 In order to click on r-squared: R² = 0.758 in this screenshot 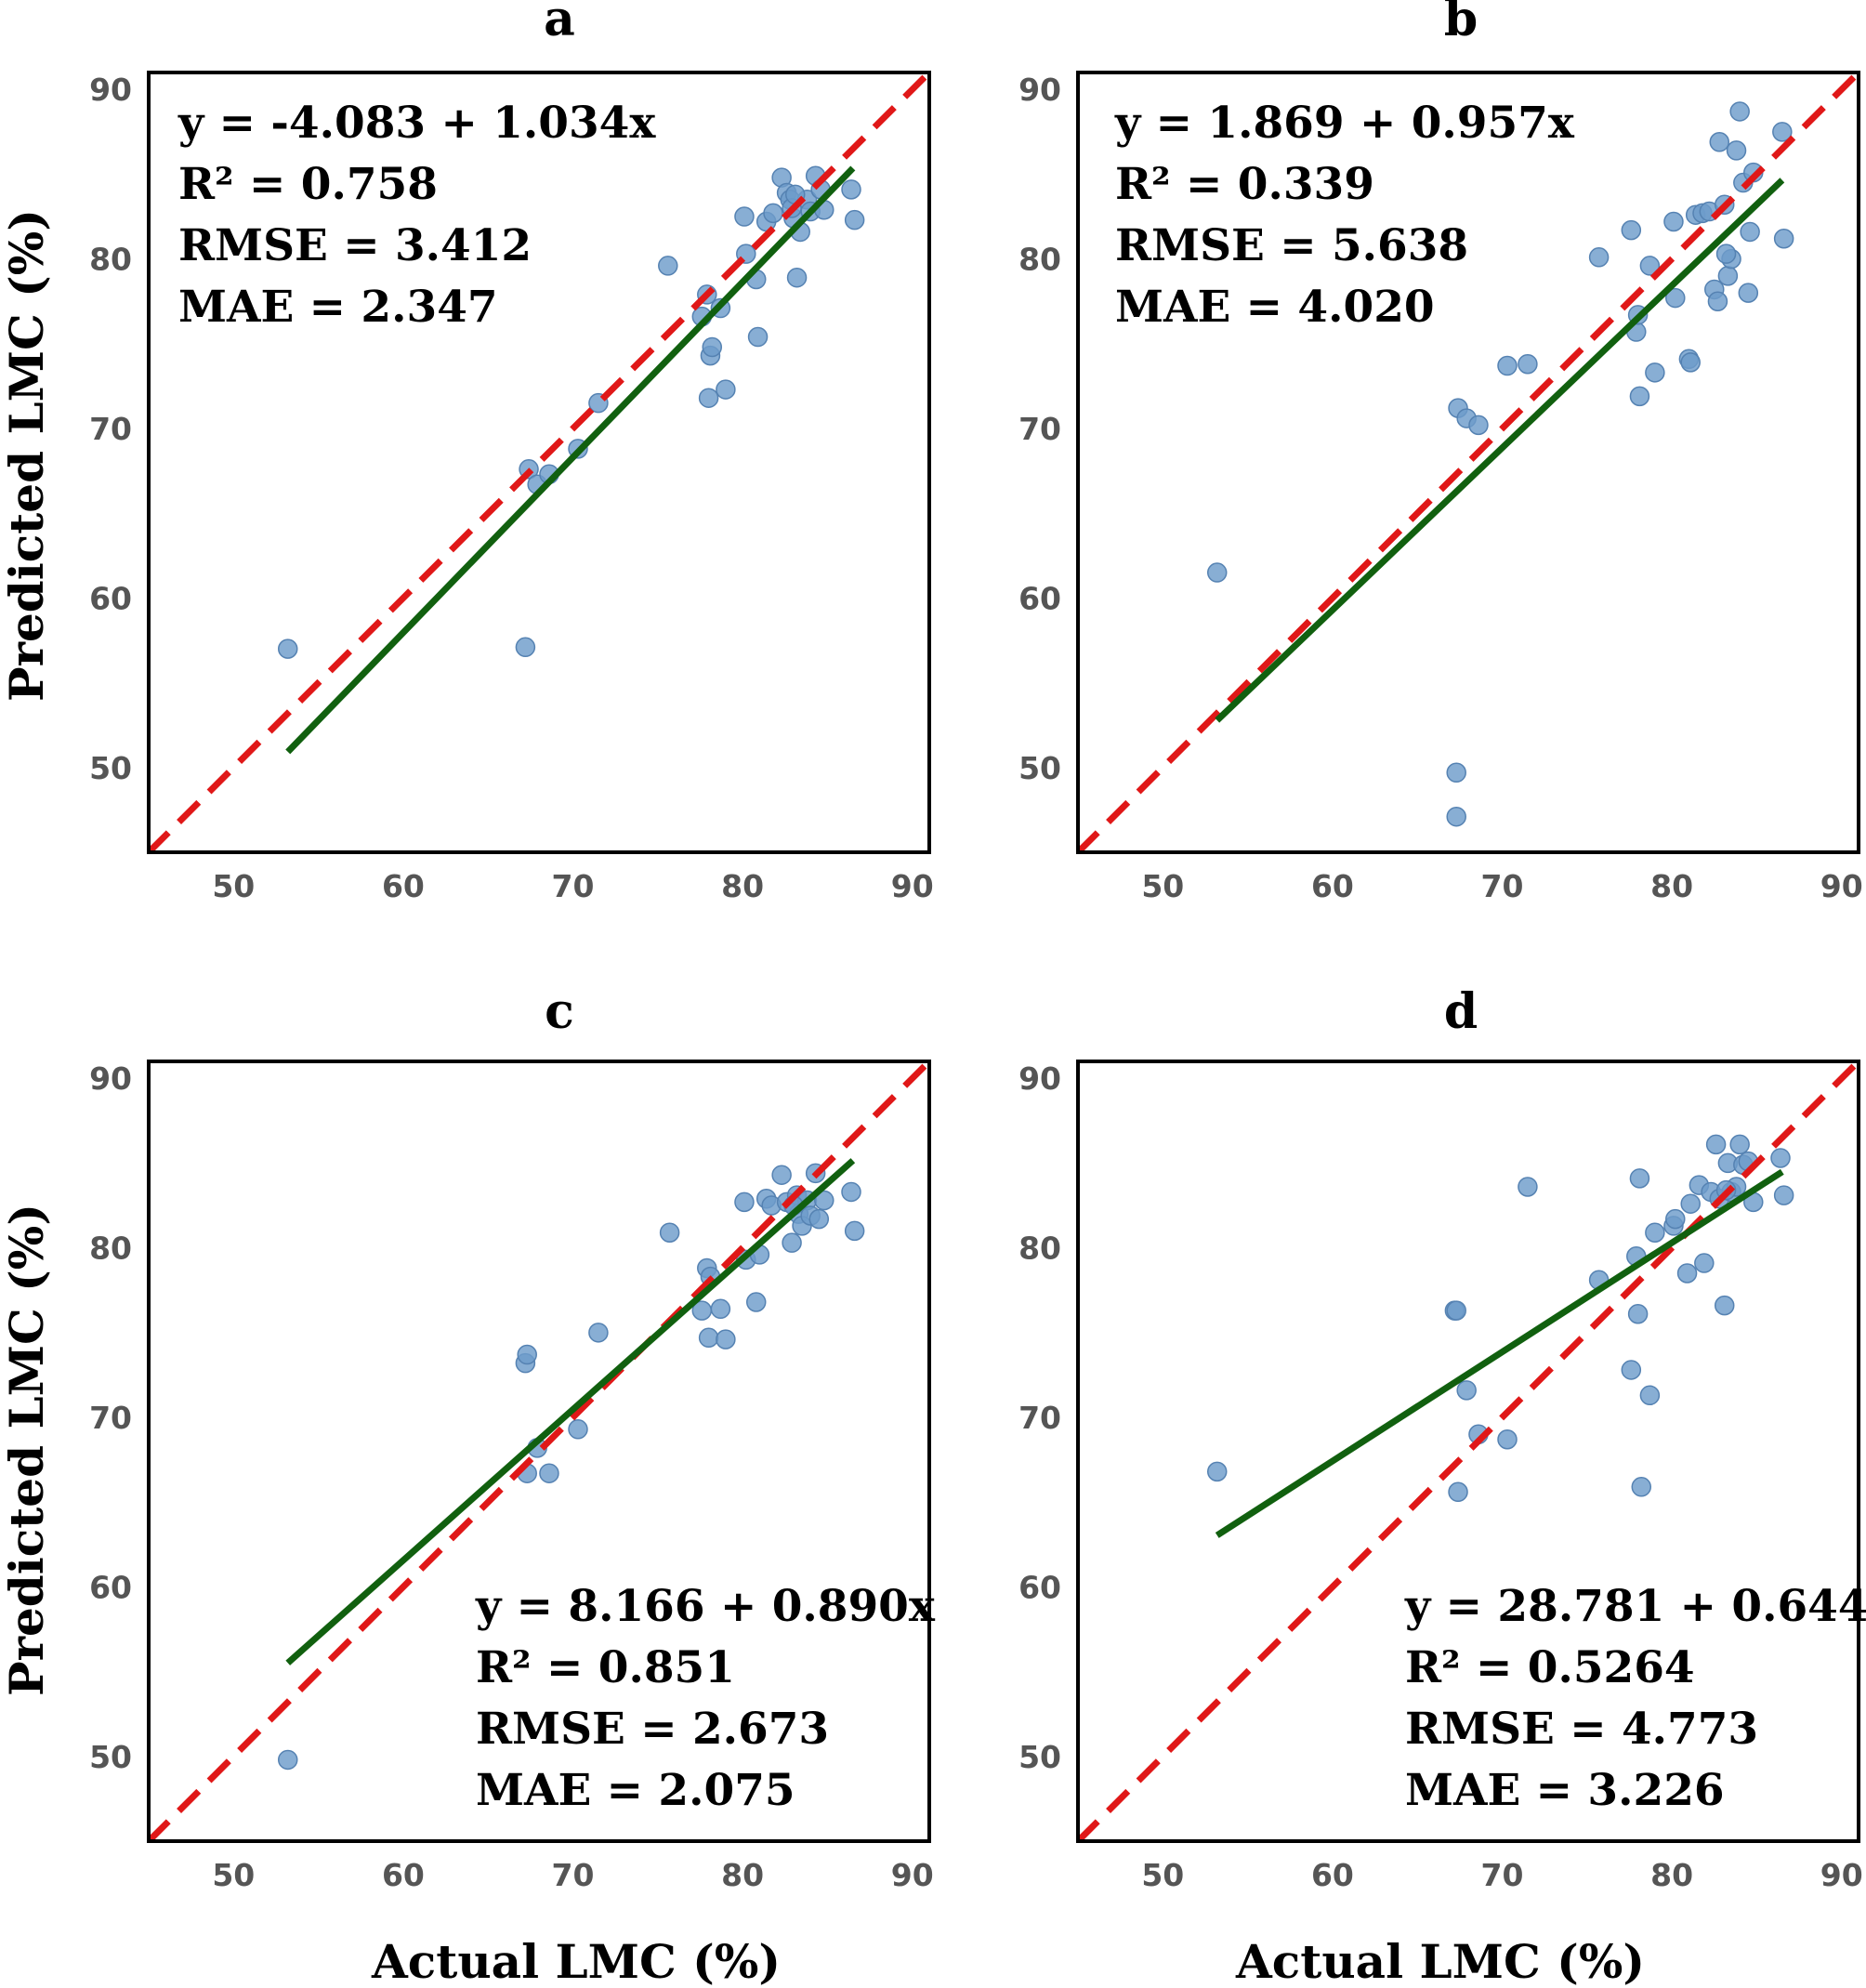, I will do `click(308, 184)`.